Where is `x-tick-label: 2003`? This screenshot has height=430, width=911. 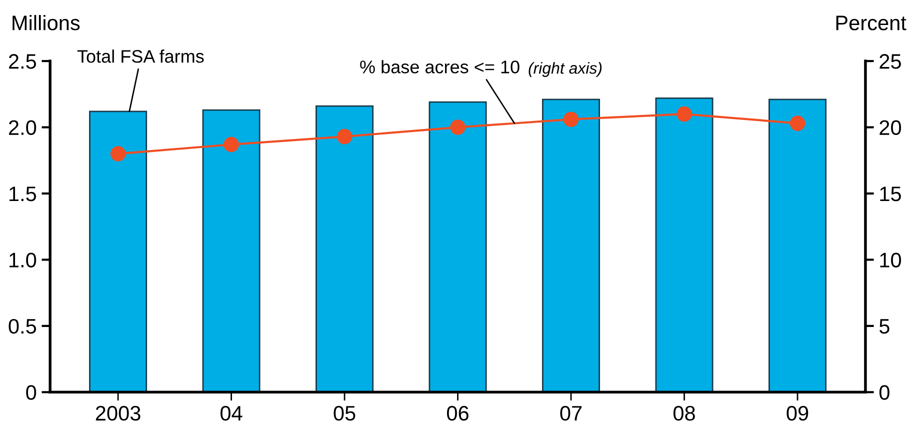 x-tick-label: 2003 is located at coordinates (118, 413).